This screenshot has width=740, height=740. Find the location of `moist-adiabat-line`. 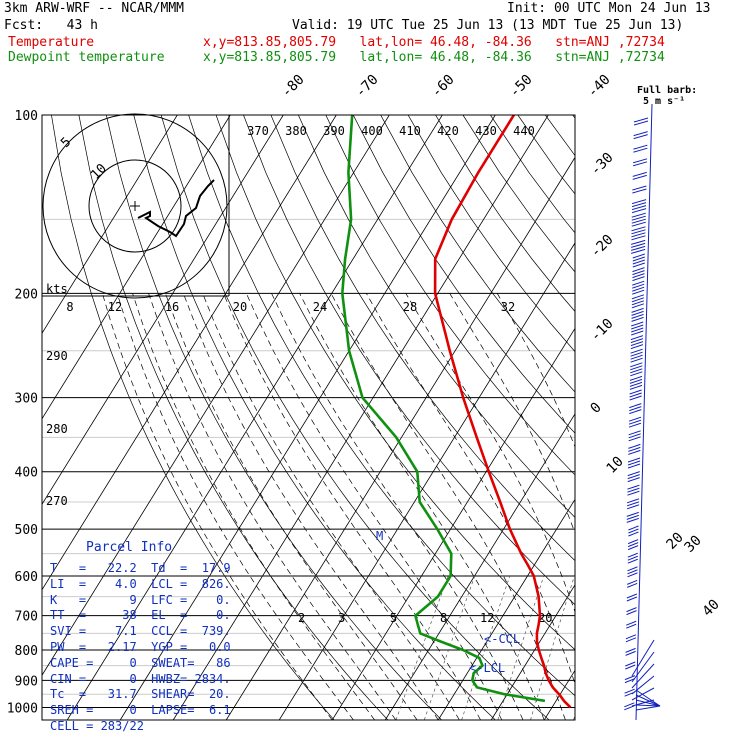

moist-adiabat-line is located at coordinates (535, 370).